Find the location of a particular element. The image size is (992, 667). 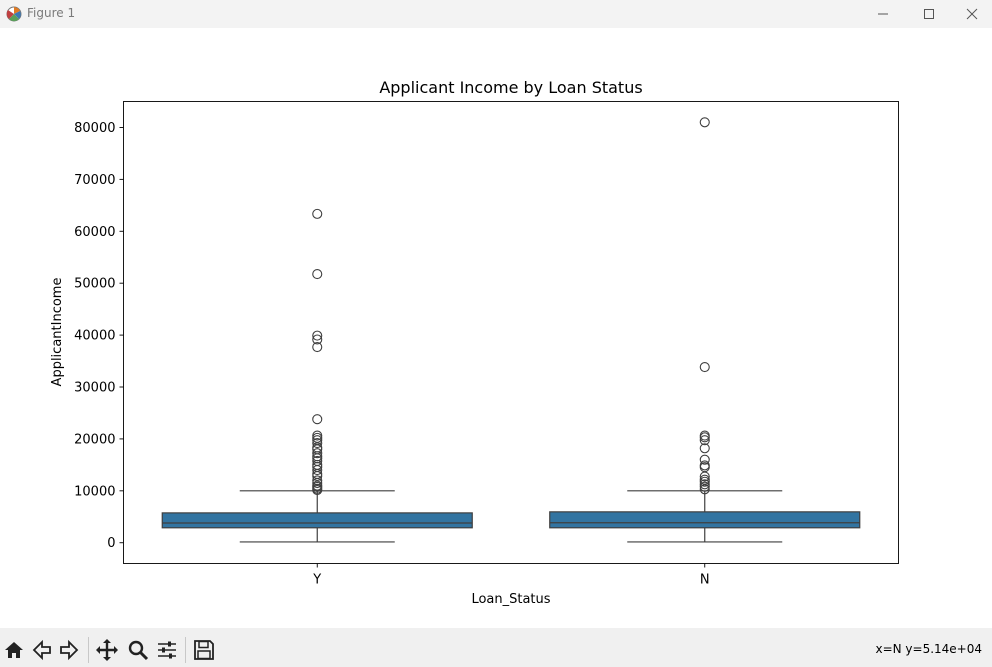

save-icon is located at coordinates (204, 650).